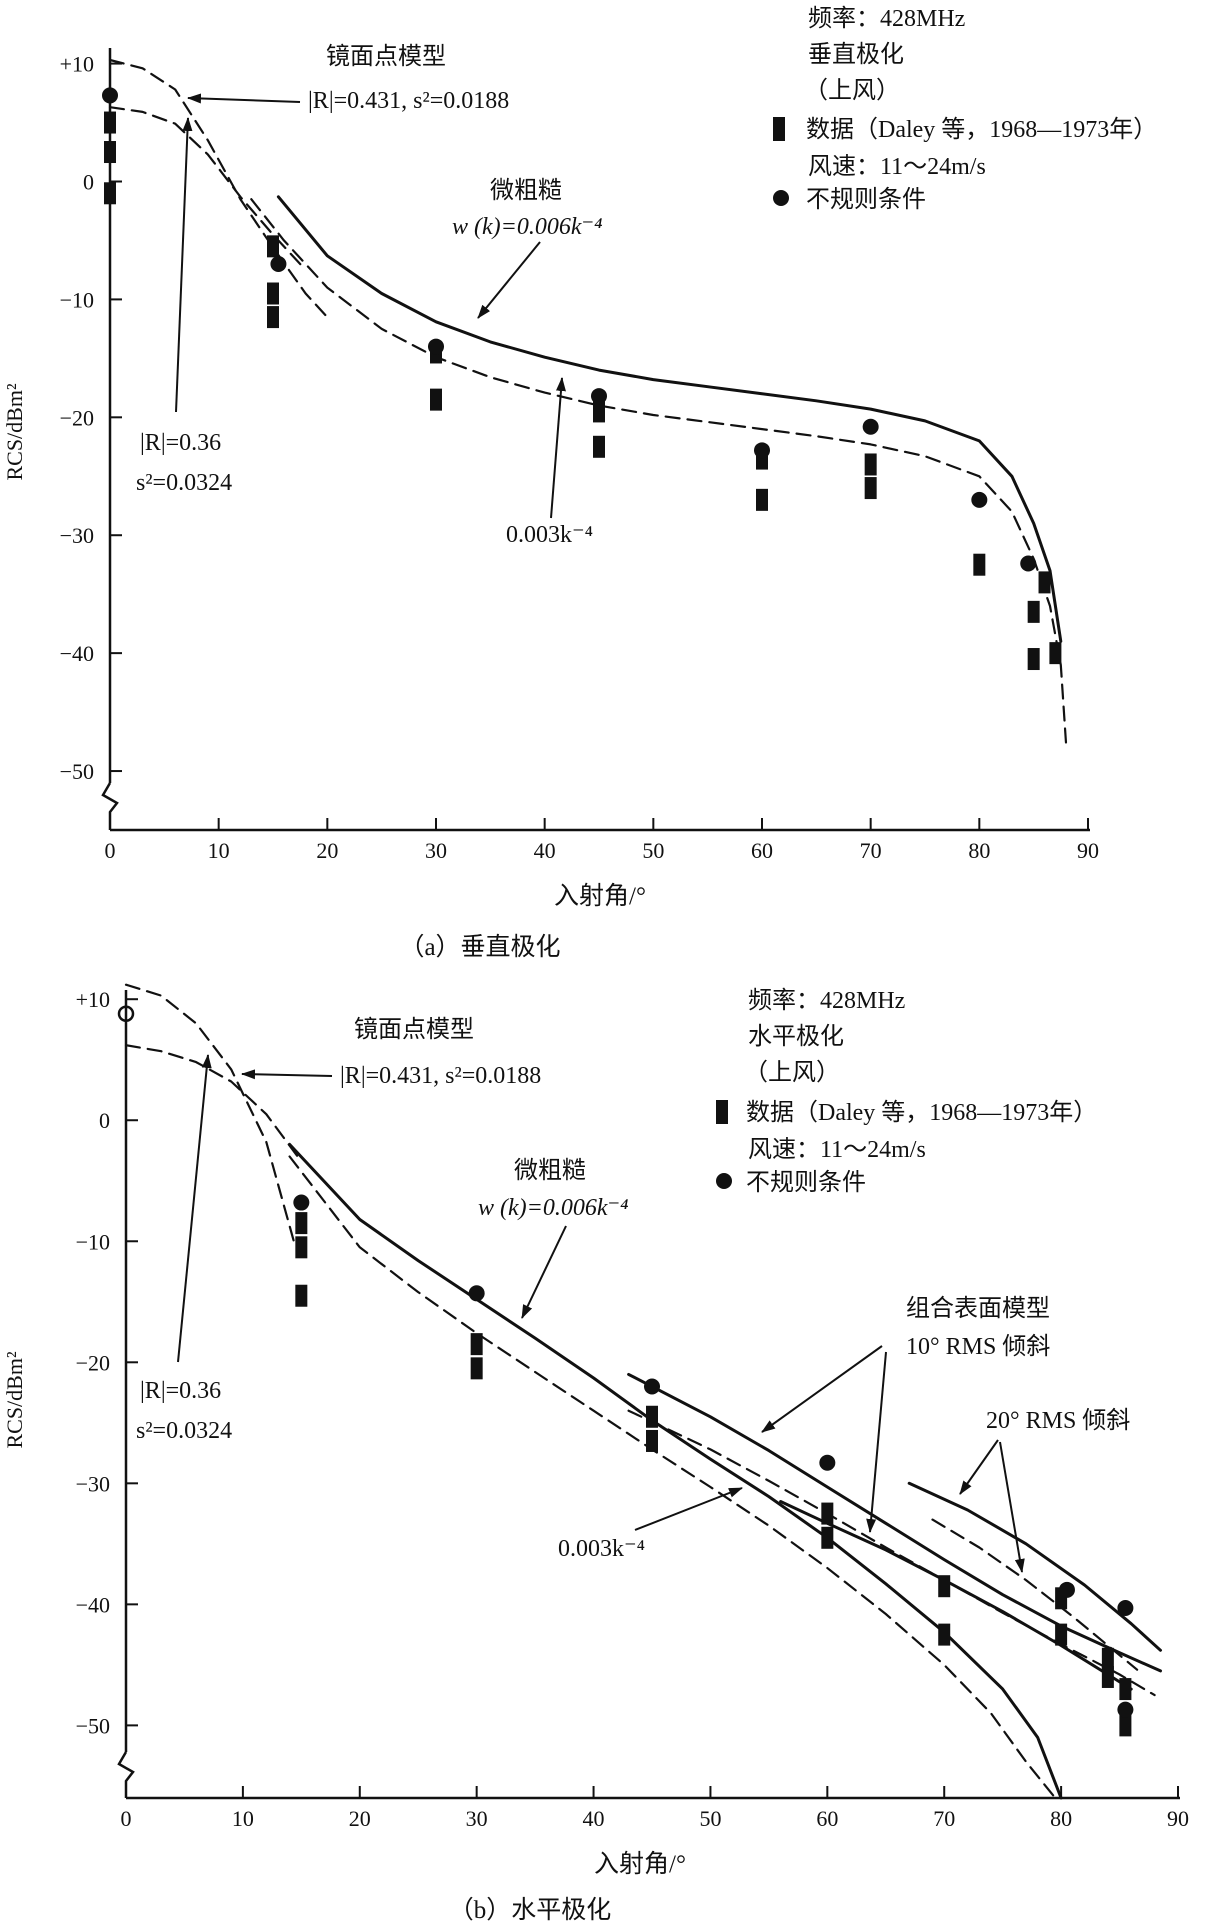  What do you see at coordinates (180, 443) in the screenshot?
I see `panel-a-r036-label: |R|=0.36` at bounding box center [180, 443].